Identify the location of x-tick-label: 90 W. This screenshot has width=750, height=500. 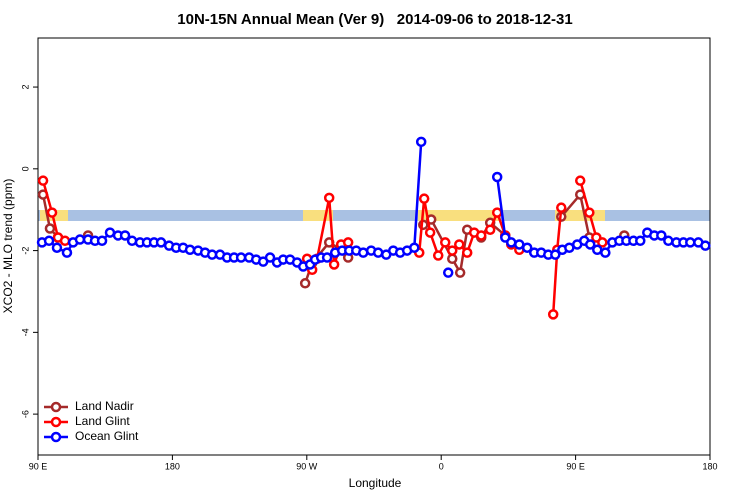
(307, 466).